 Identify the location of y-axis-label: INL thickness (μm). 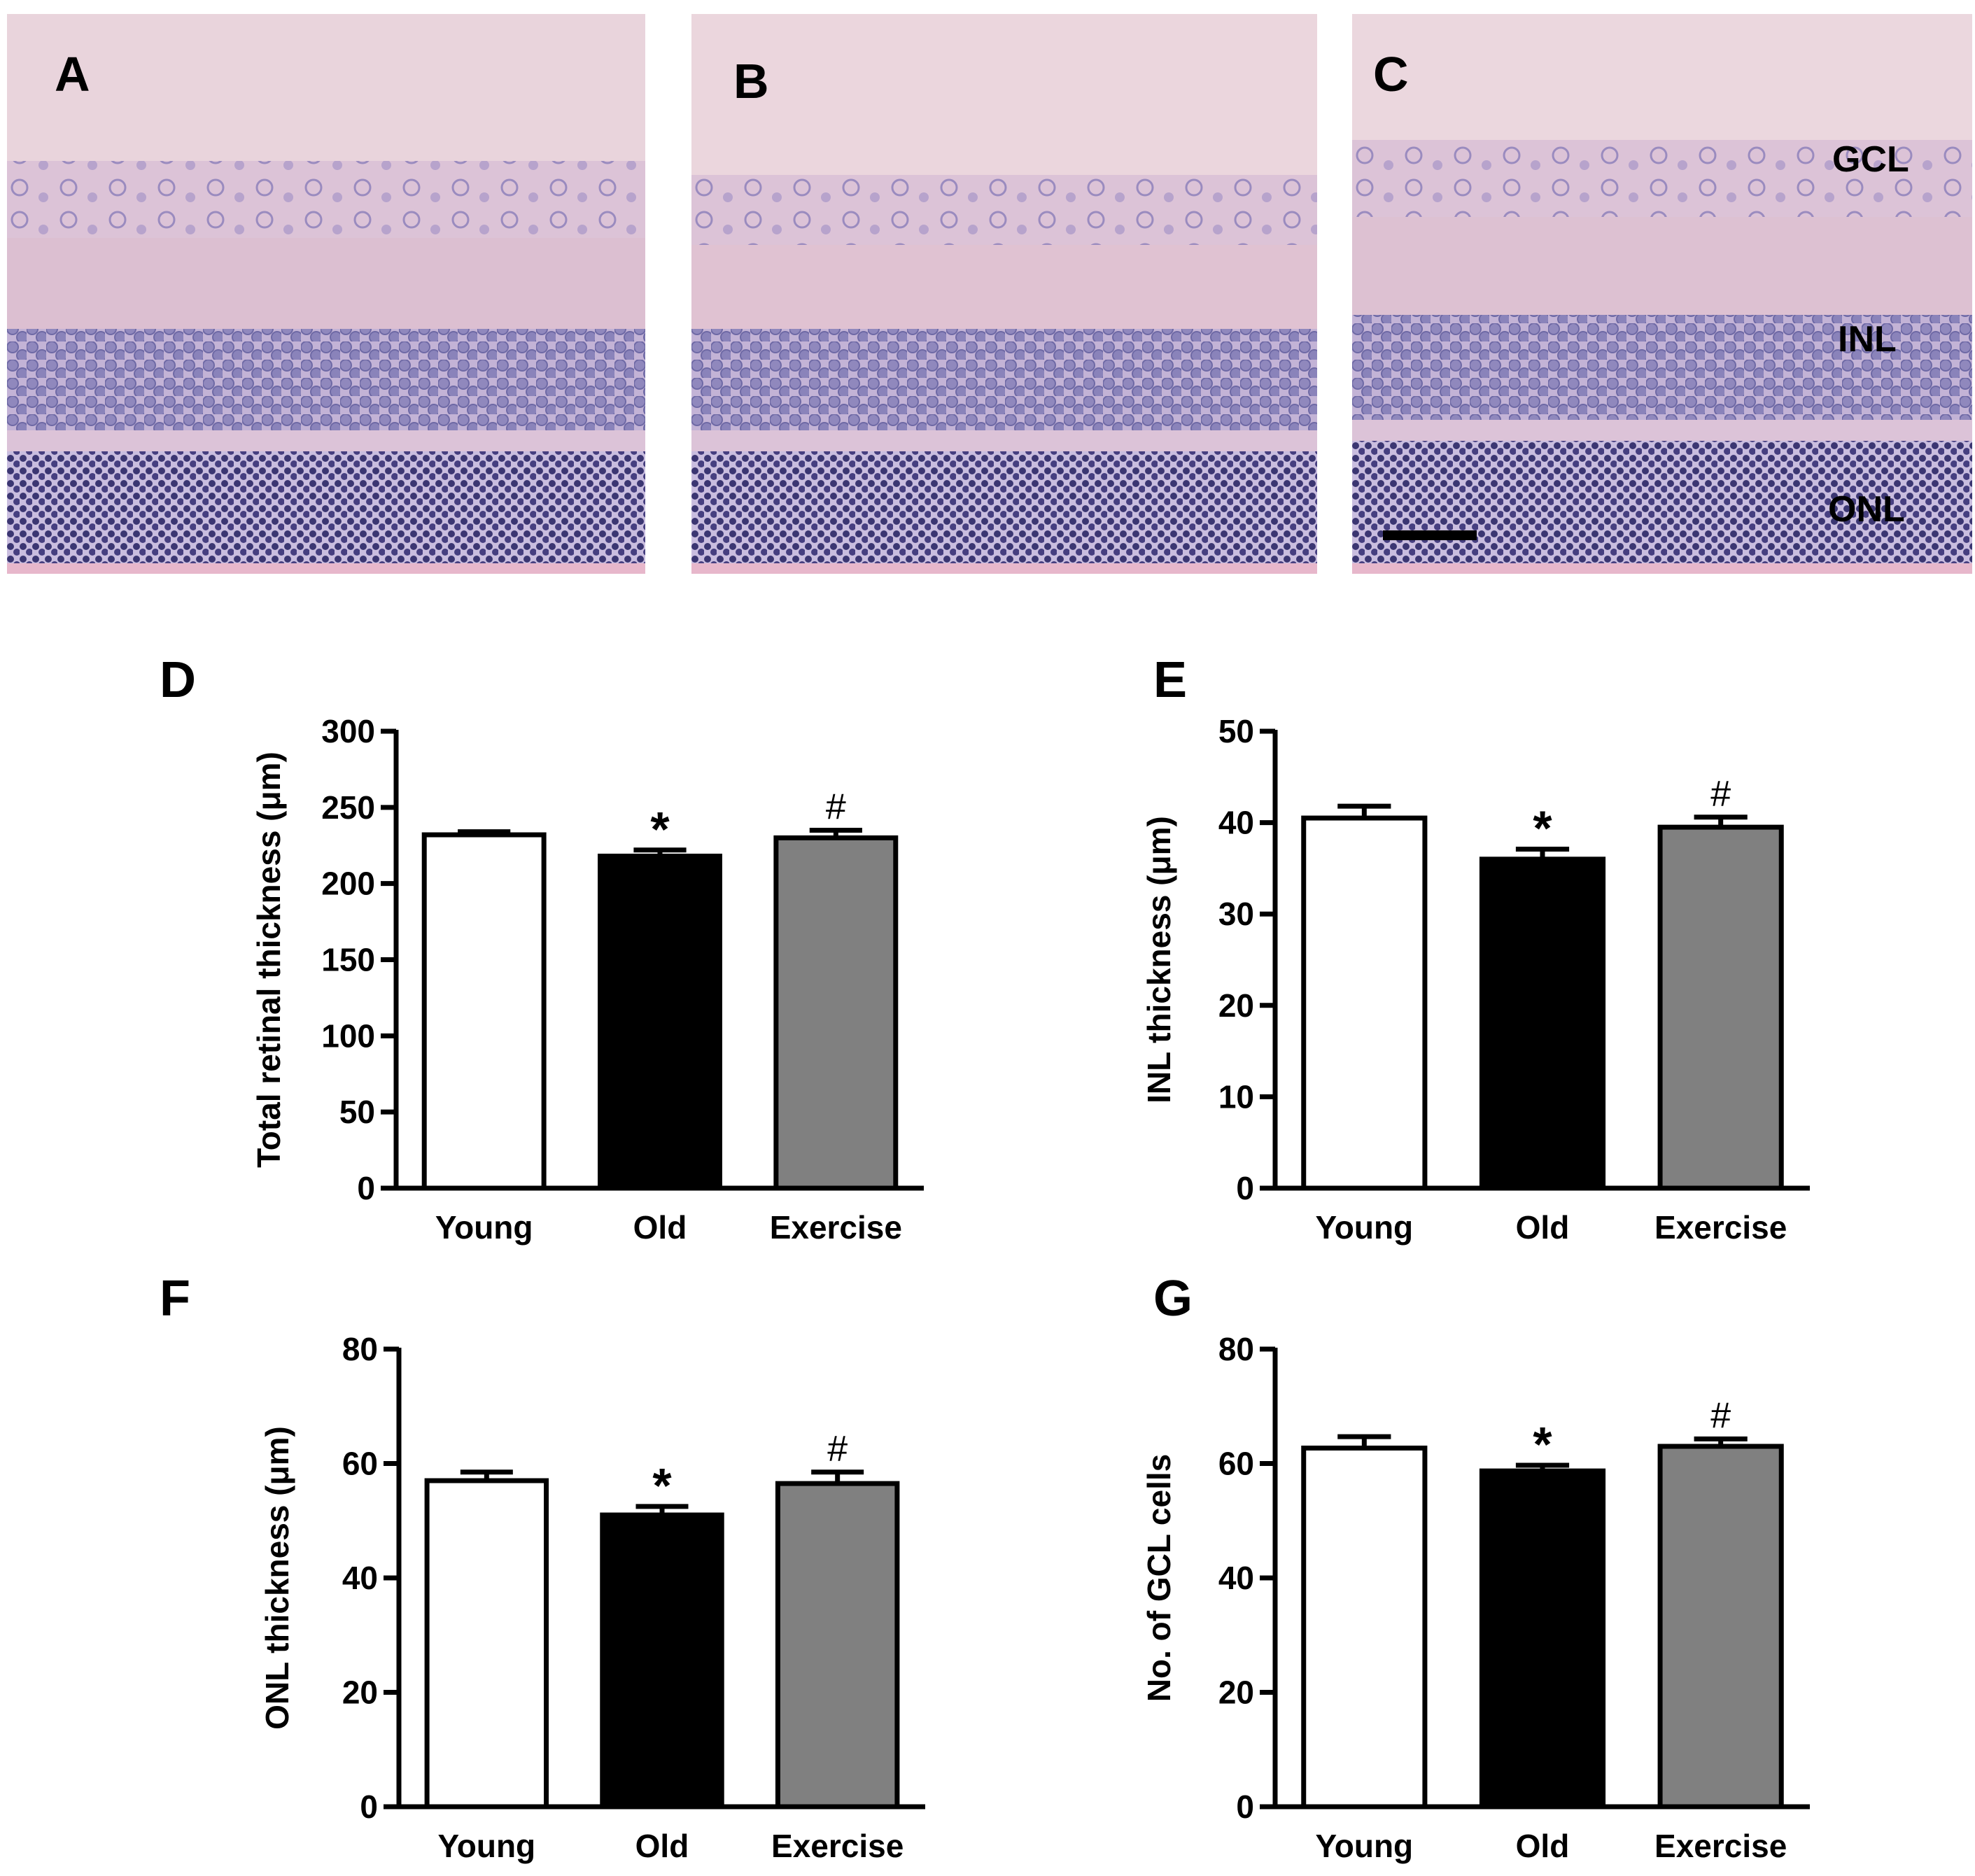
(1159, 960).